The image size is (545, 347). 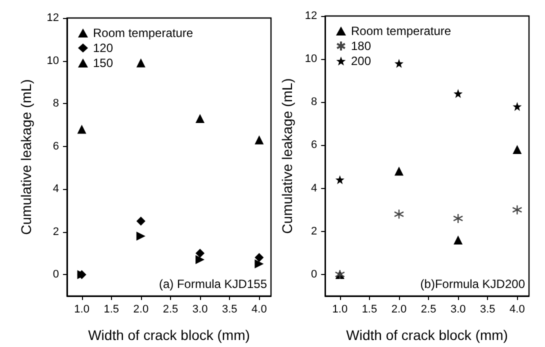 What do you see at coordinates (361, 46) in the screenshot?
I see `legend-label: 180` at bounding box center [361, 46].